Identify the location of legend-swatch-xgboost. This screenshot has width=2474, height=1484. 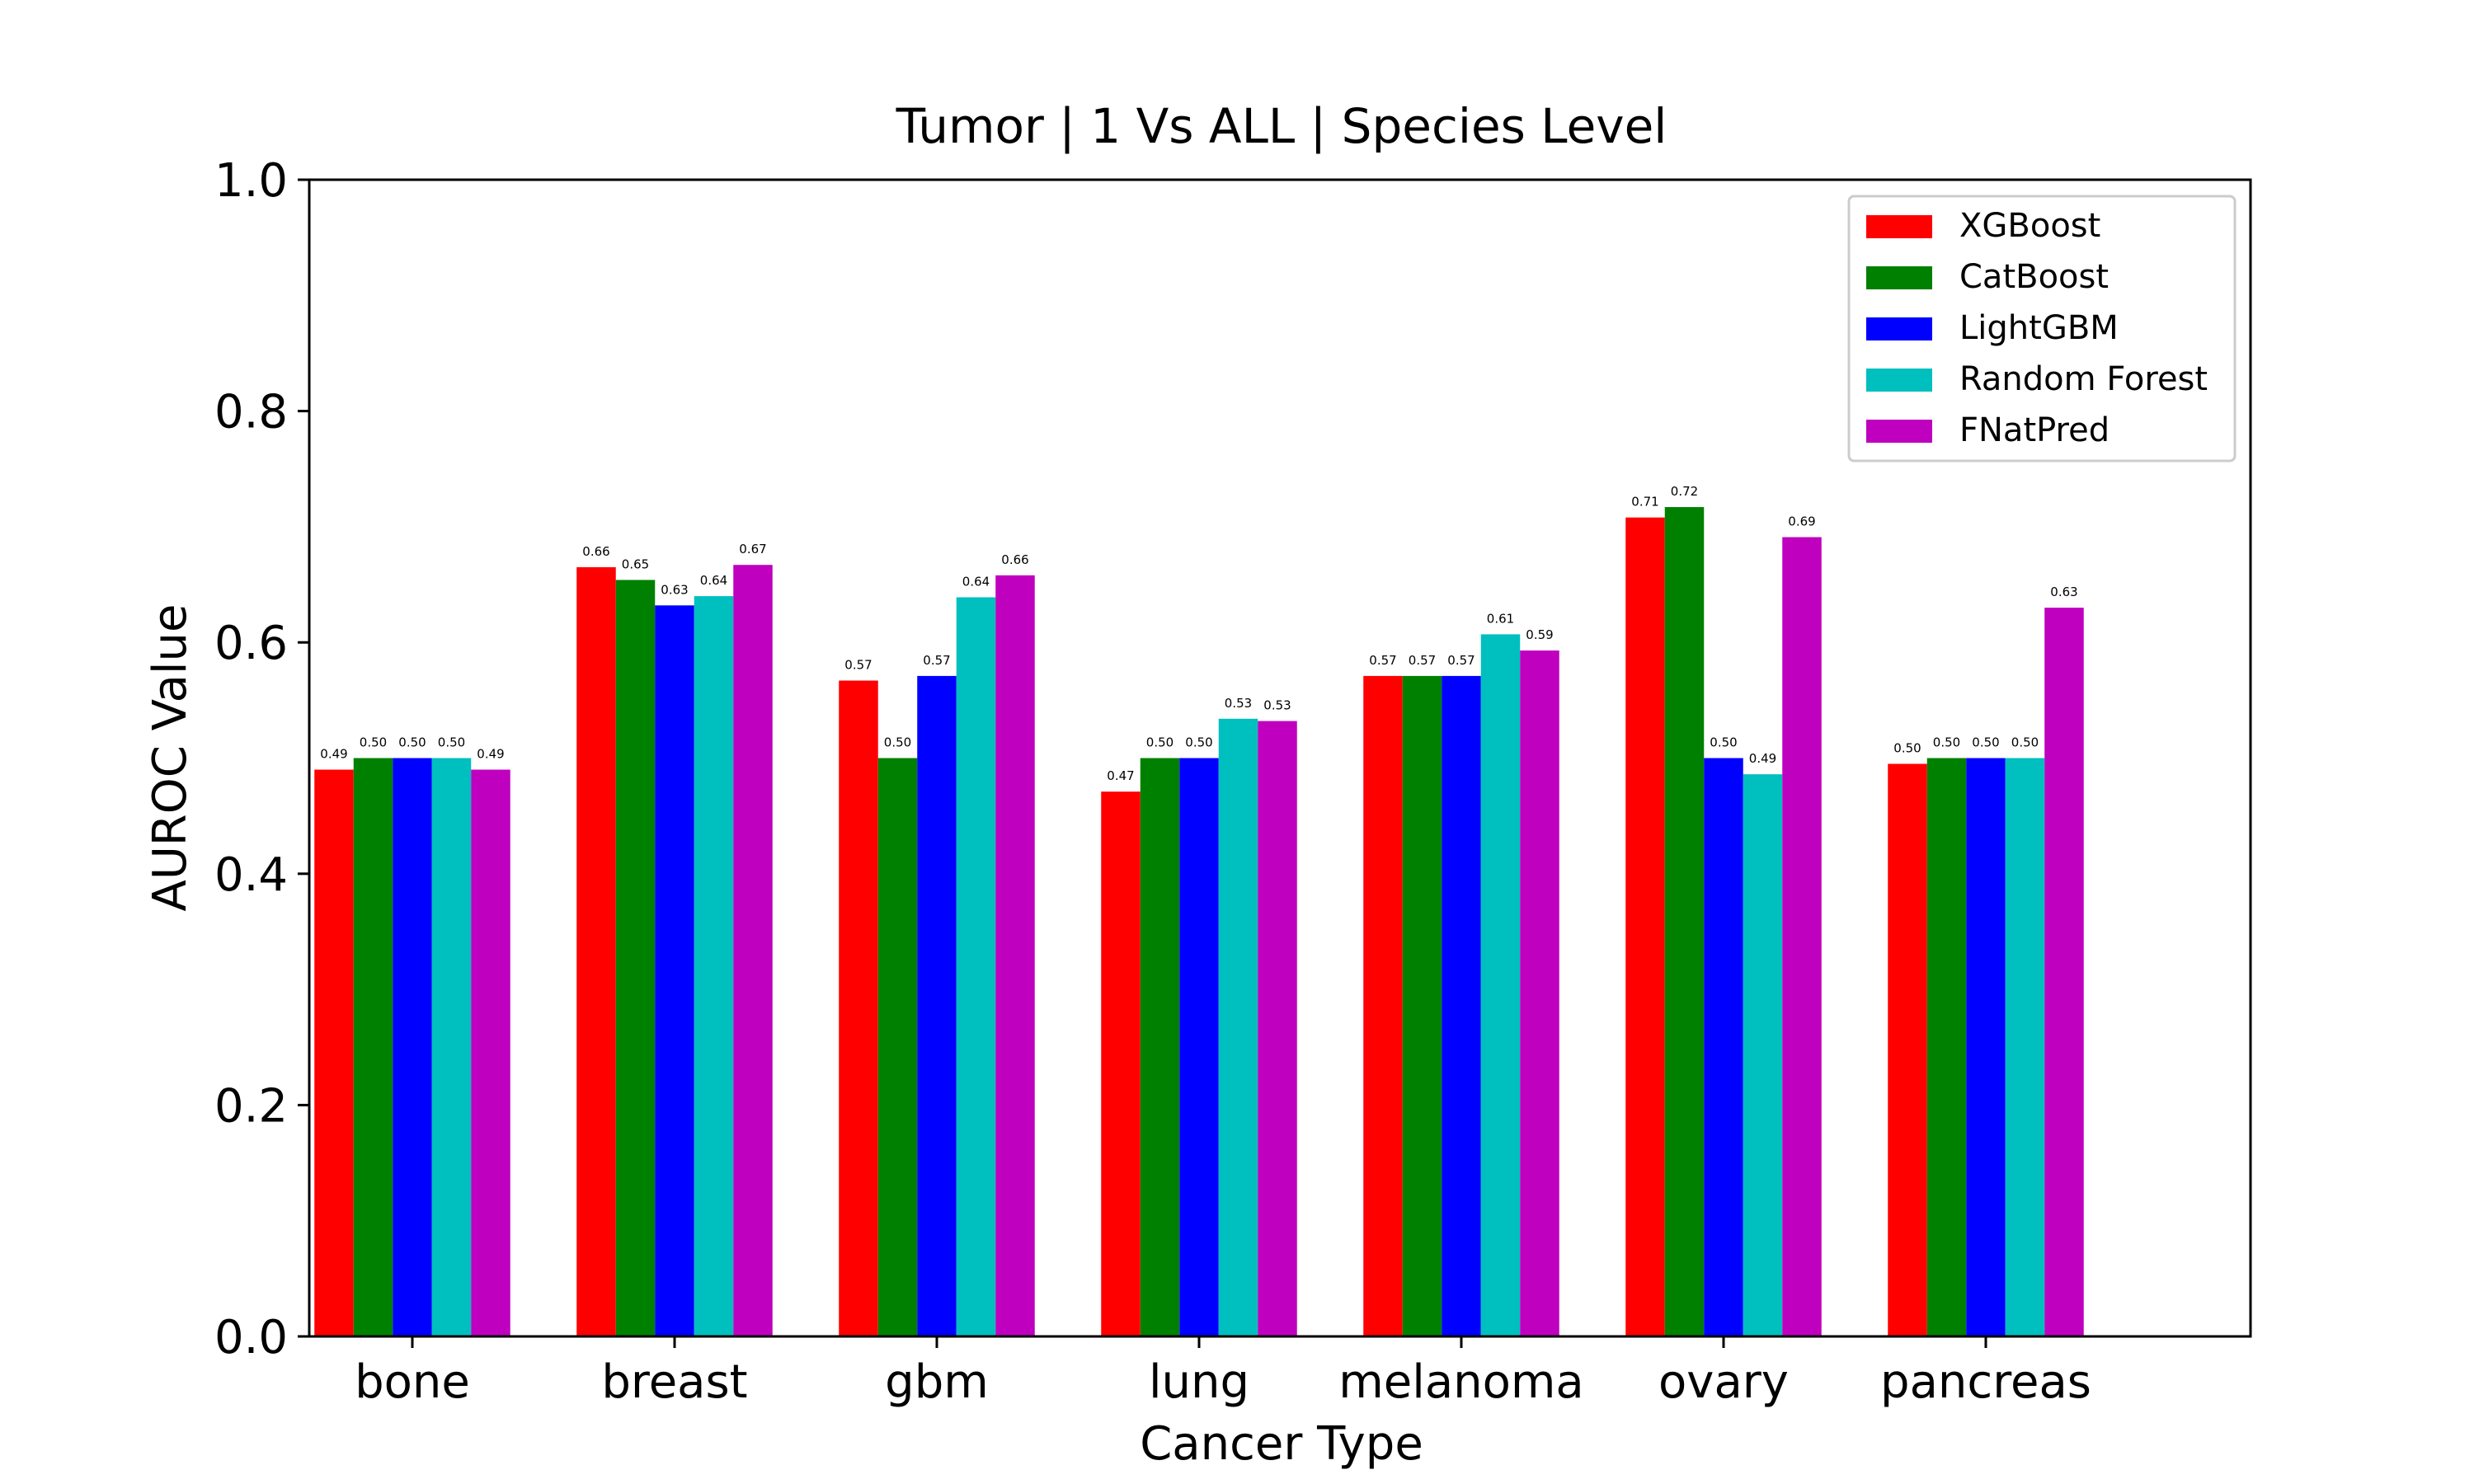
(1899, 226).